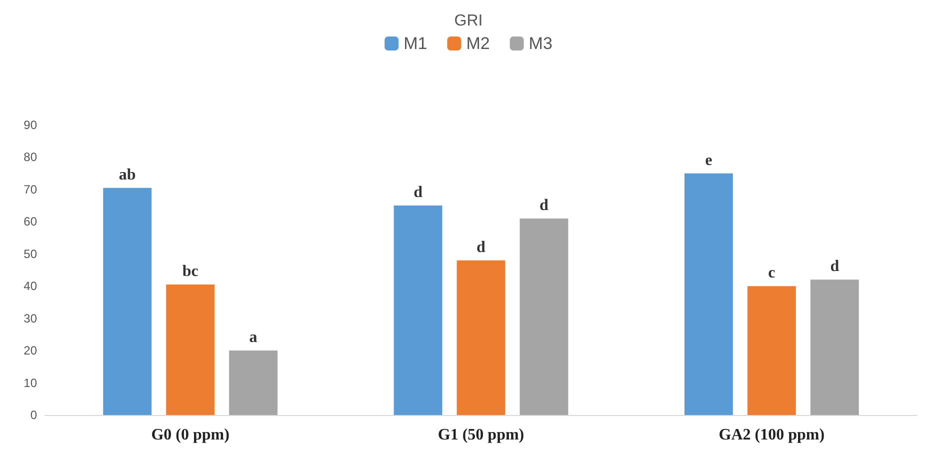 The height and width of the screenshot is (462, 937). Describe the element at coordinates (190, 271) in the screenshot. I see `data-label: bc` at that location.